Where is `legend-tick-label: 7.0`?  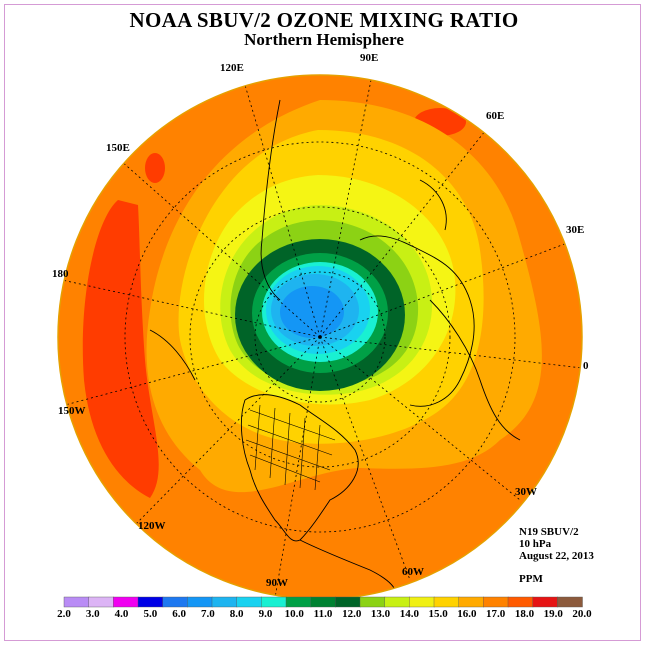
legend-tick-label: 7.0 is located at coordinates (208, 614).